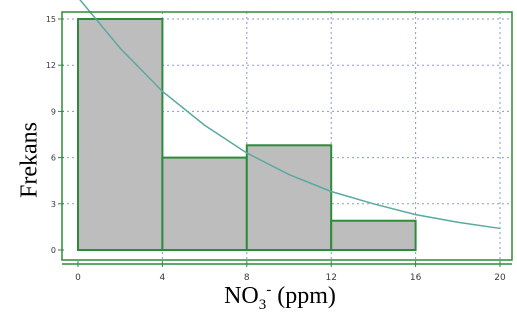 The height and width of the screenshot is (327, 517). I want to click on x-tick-label-1: 4, so click(163, 278).